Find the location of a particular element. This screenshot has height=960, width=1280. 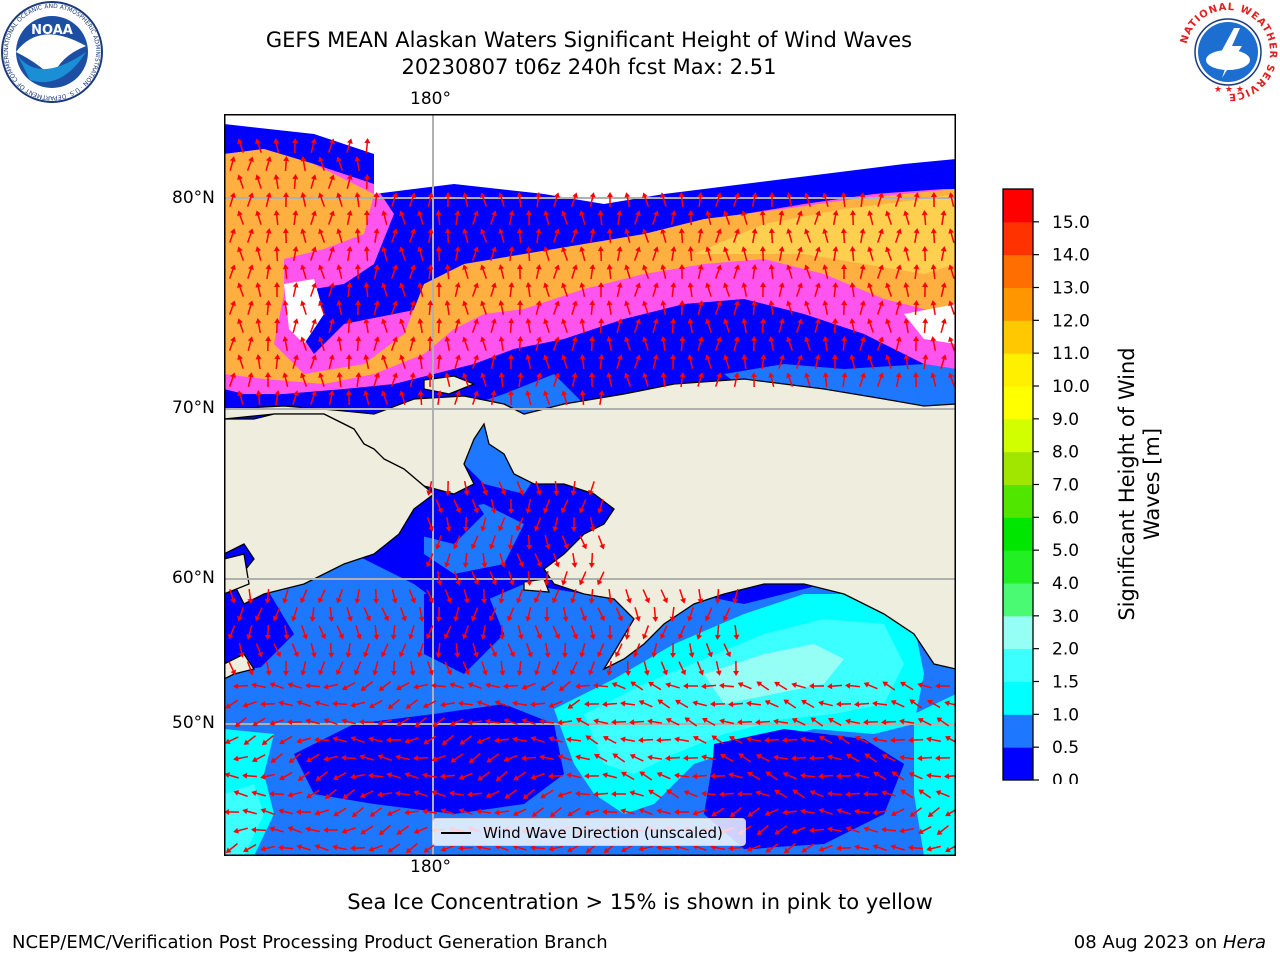

colorbar-tick-label: 8.0 is located at coordinates (1065, 453).